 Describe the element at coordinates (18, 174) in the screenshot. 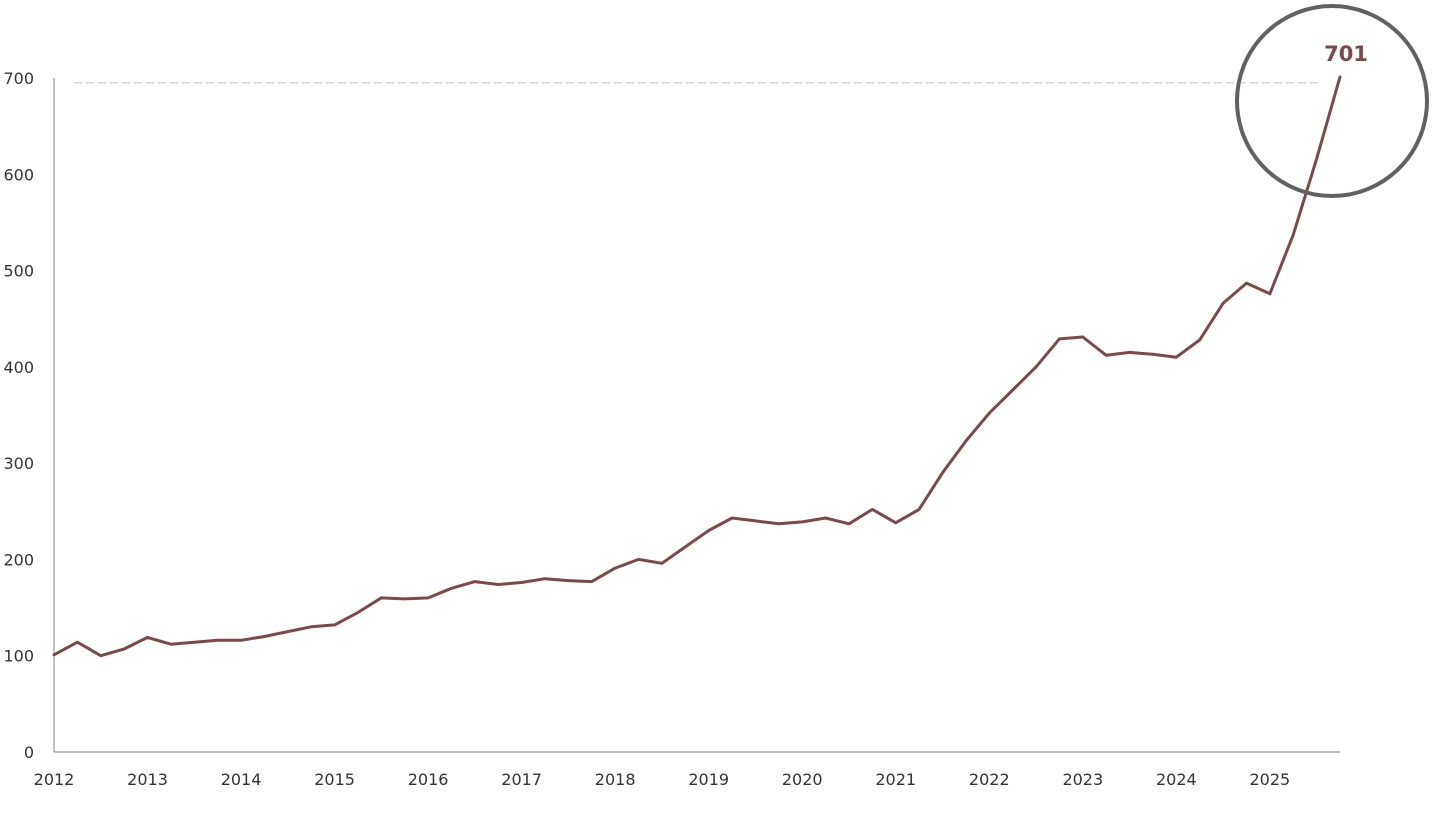

I see `y-tick-label: 600` at that location.